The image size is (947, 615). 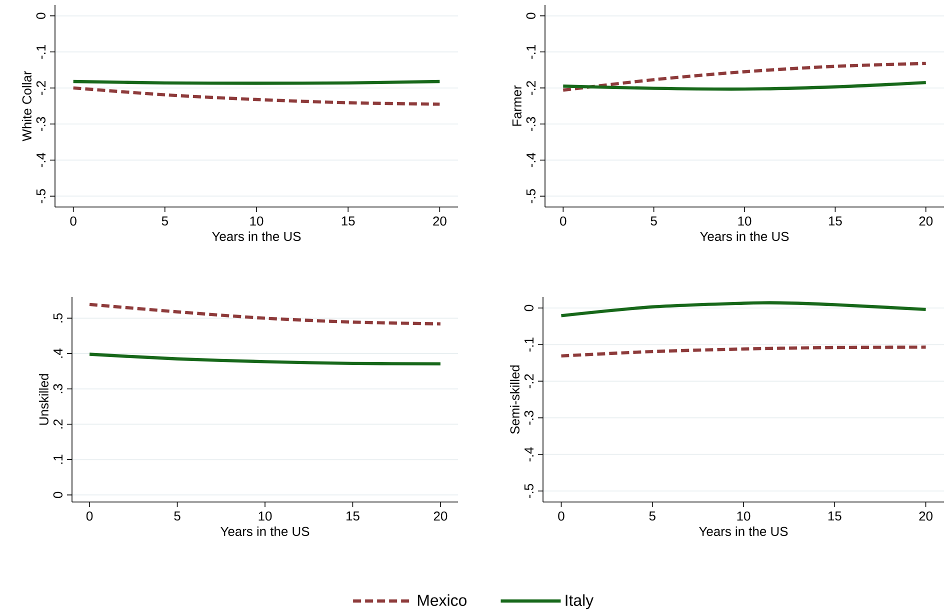 I want to click on y-tick-label: .2, so click(x=57, y=423).